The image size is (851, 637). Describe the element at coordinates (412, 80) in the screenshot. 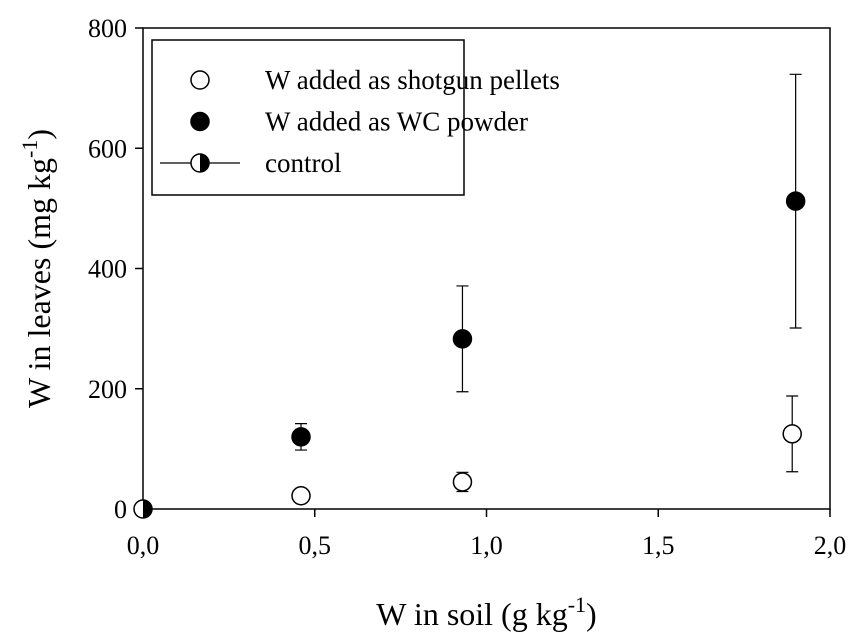

I see `legend-text: W added as shotgun pellets` at that location.